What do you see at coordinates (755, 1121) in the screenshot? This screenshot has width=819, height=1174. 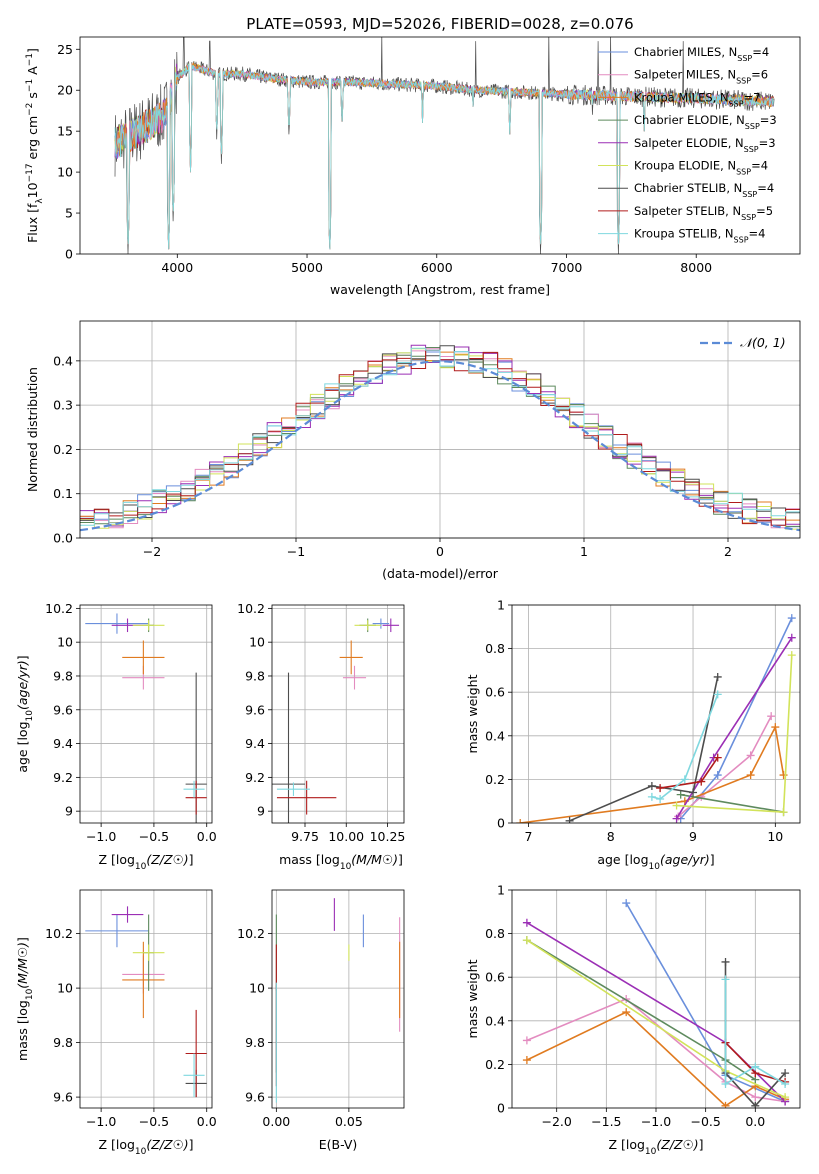 I see `x-tick-label: 0.0` at bounding box center [755, 1121].